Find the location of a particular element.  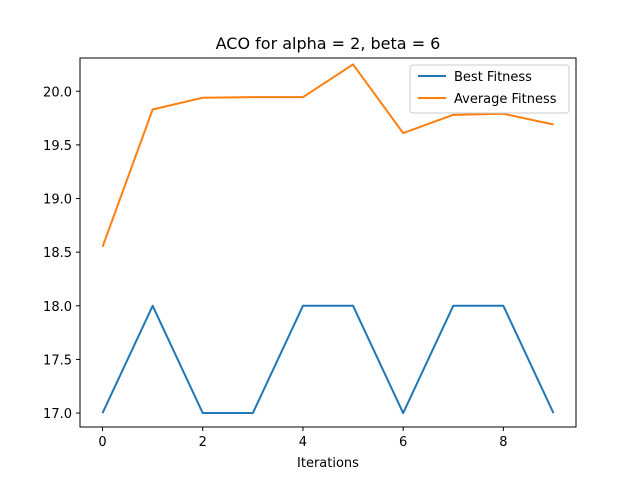

x-tick-label: 8 is located at coordinates (503, 442).